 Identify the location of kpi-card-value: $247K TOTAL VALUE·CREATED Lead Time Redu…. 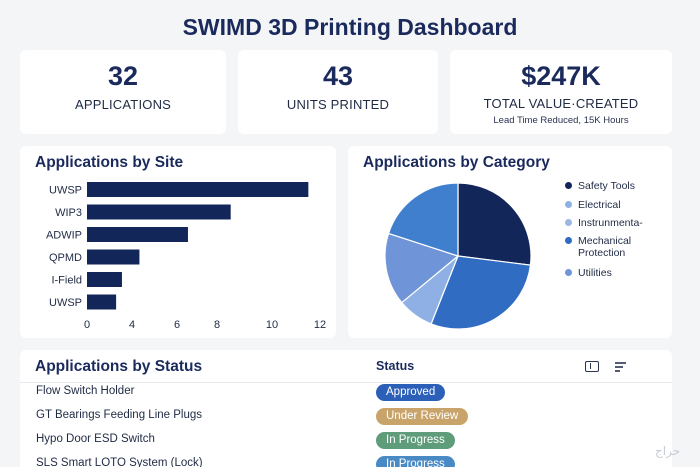
(561, 92).